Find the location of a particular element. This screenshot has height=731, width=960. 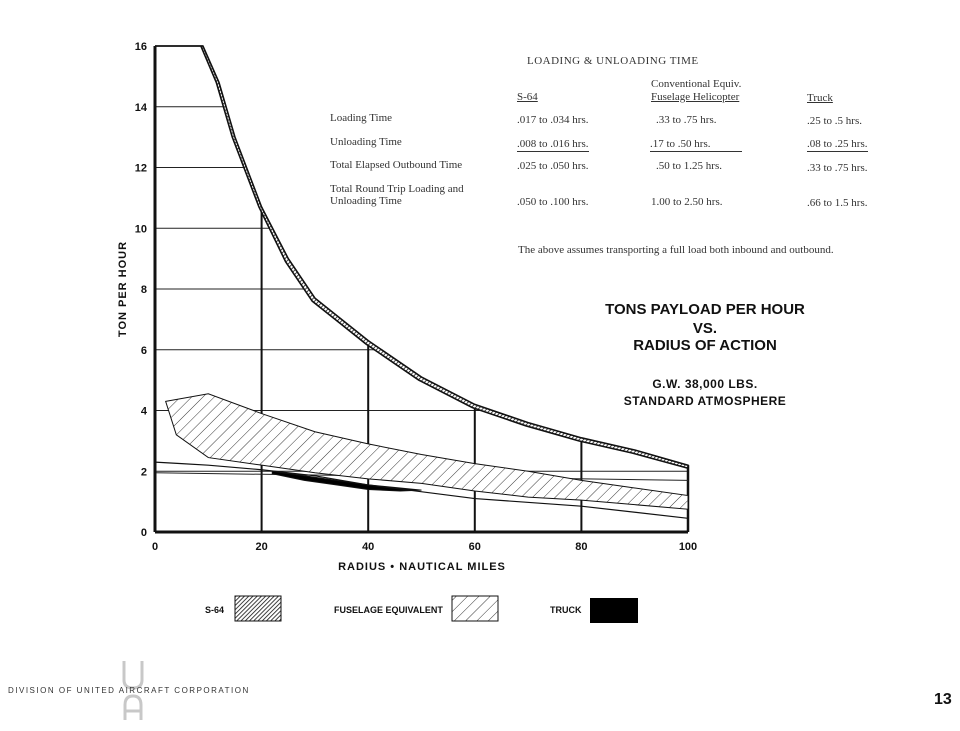

legend-label-s64: S-64 is located at coordinates (215, 610).